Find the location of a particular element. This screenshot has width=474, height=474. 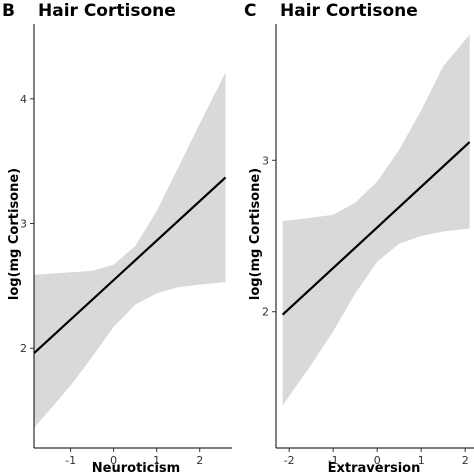

panel-c-x-tick-label: 0 is located at coordinates (377, 460).